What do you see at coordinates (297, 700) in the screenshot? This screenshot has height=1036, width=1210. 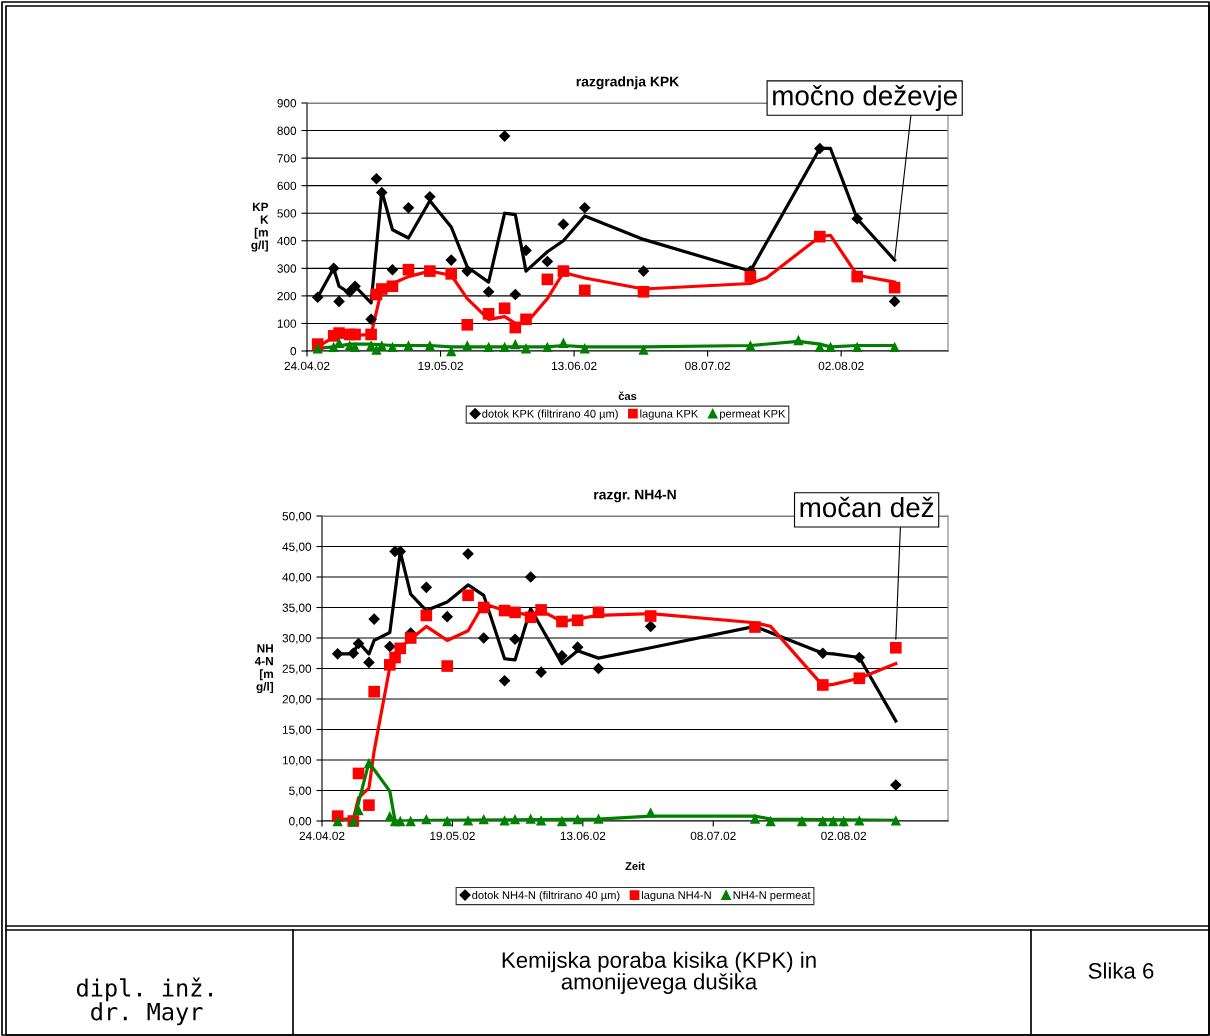 I see `y-tick-label: 20,00` at bounding box center [297, 700].